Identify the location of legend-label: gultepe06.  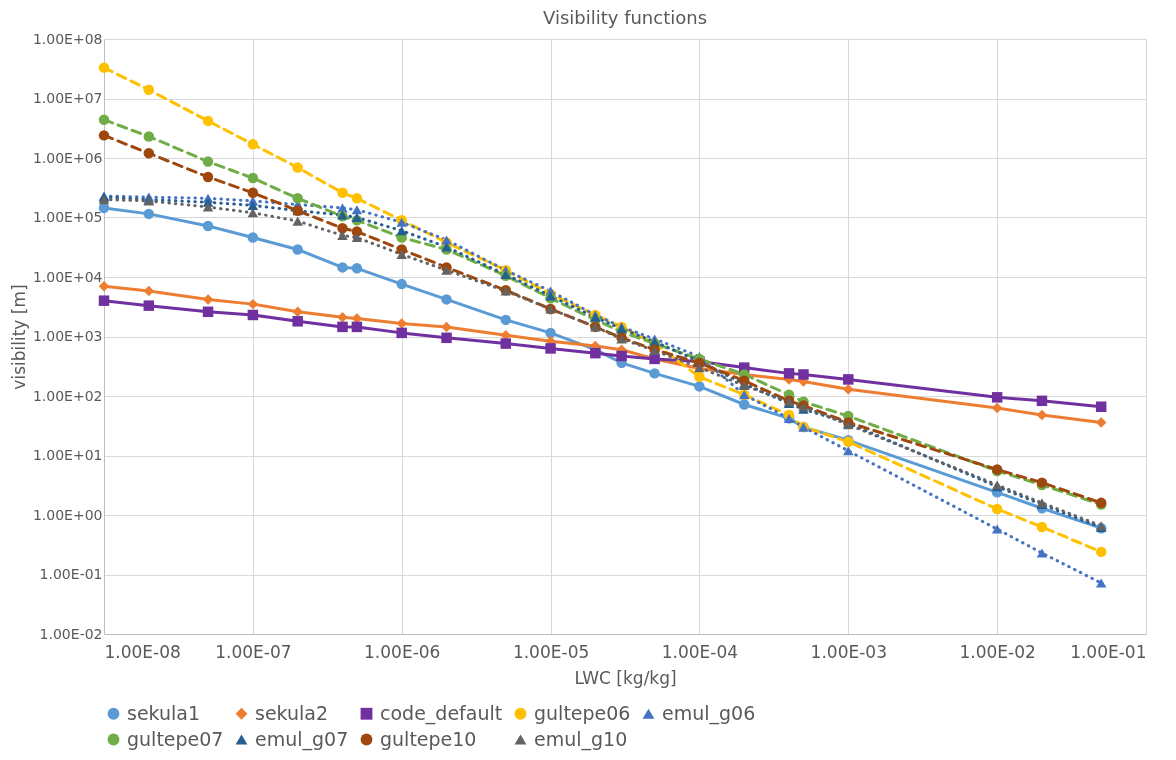
(582, 712).